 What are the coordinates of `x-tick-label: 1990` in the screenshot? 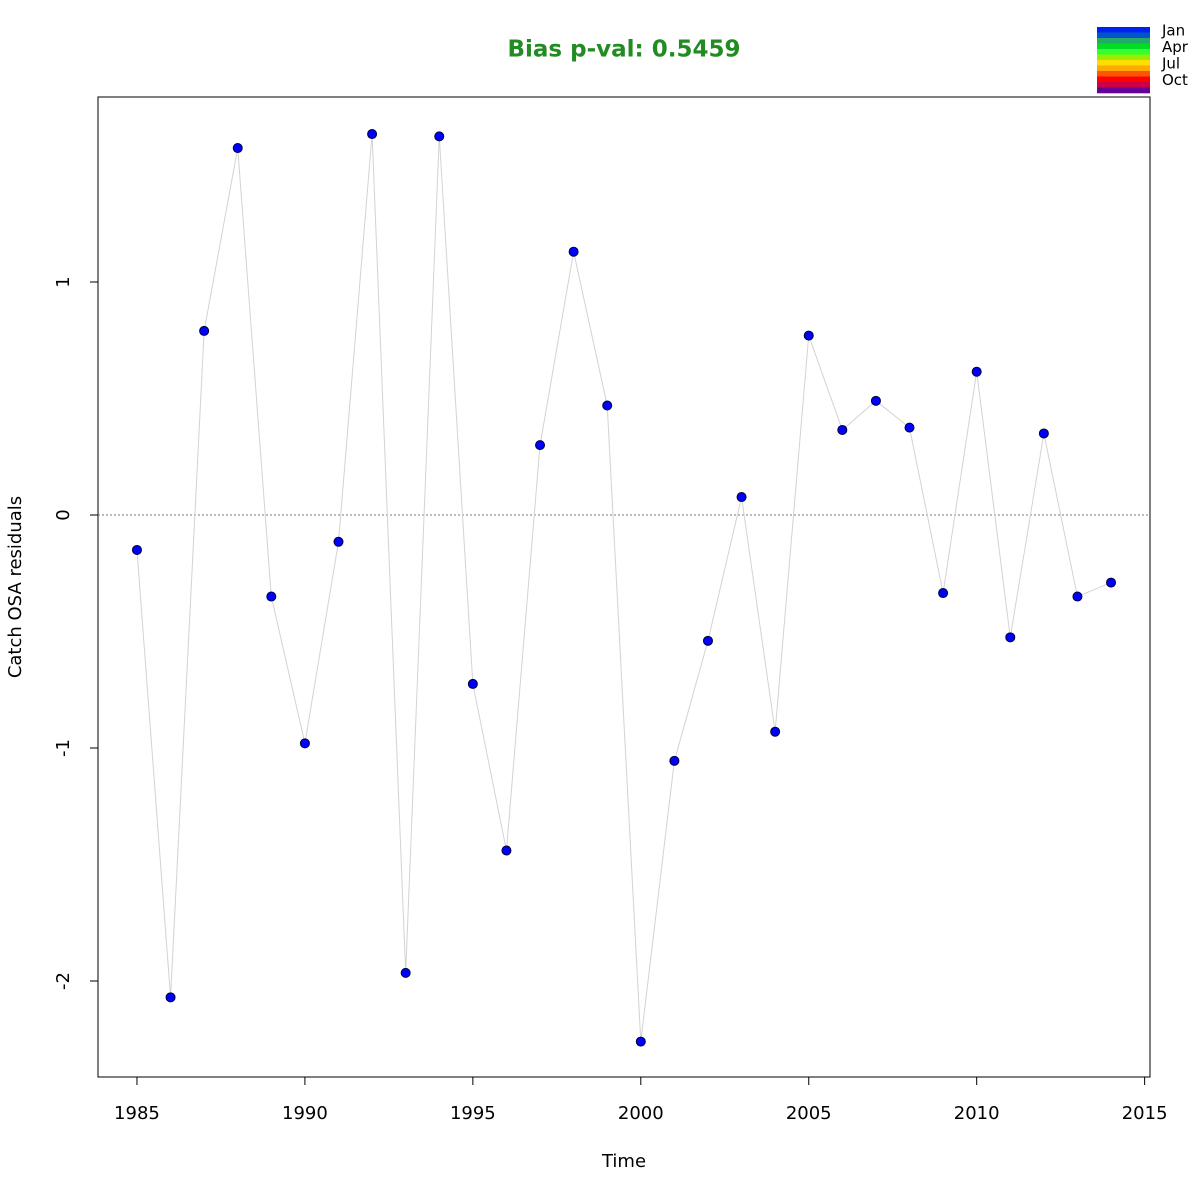 It's located at (305, 1113).